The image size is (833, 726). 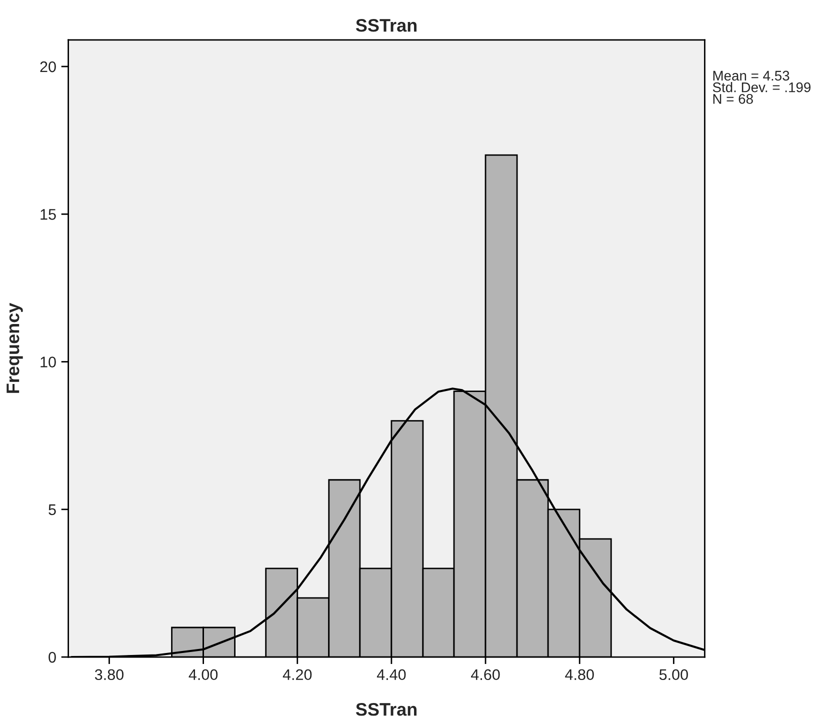 I want to click on x-tick-label: 4.00, so click(x=203, y=674).